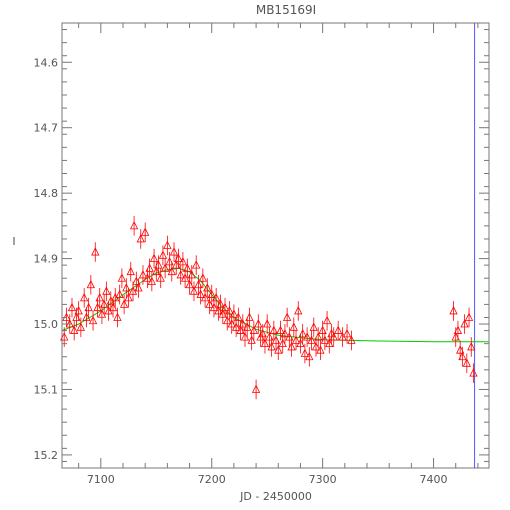 This screenshot has width=510, height=510. Describe the element at coordinates (46, 324) in the screenshot. I see `y-tick-label: 15.0` at that location.